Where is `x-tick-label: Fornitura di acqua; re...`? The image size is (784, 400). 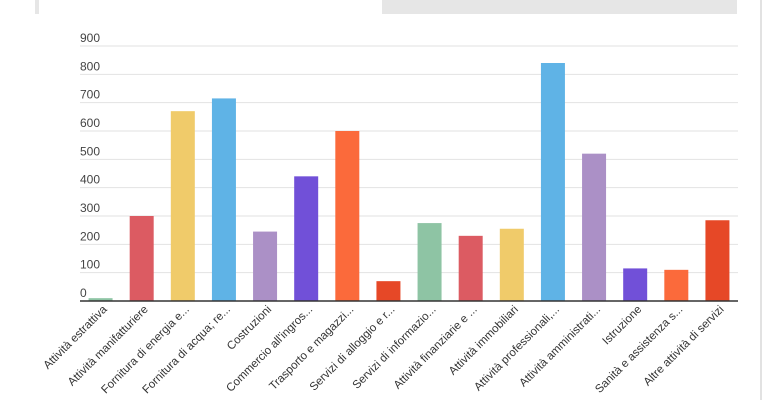 x-tick-label: Fornitura di acqua; re... is located at coordinates (186, 350).